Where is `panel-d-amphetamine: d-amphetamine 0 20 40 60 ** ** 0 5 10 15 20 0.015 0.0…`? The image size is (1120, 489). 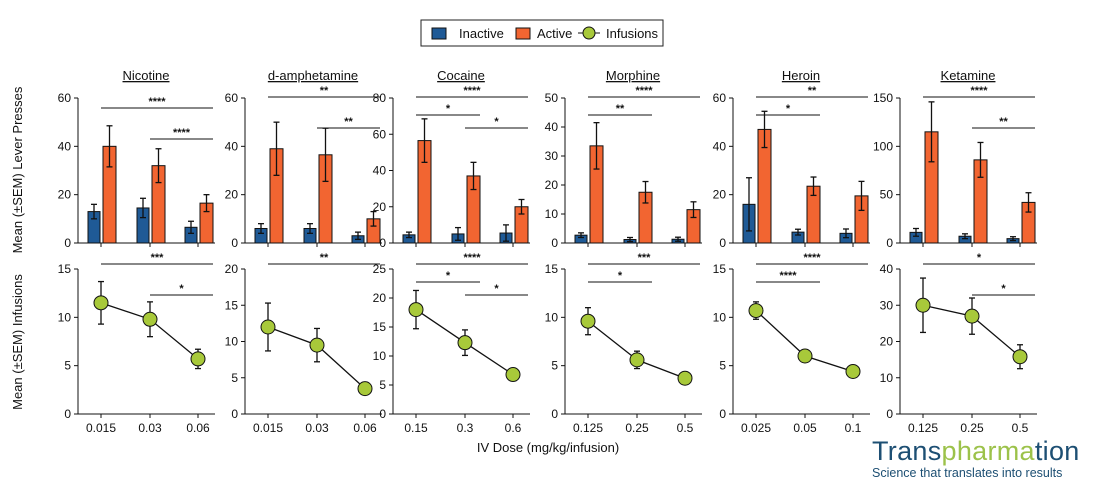 panel-d-amphetamine: d-amphetamine 0 20 40 60 ** ** 0 5 10 15 20 0.015 0.0… is located at coordinates (303, 251).